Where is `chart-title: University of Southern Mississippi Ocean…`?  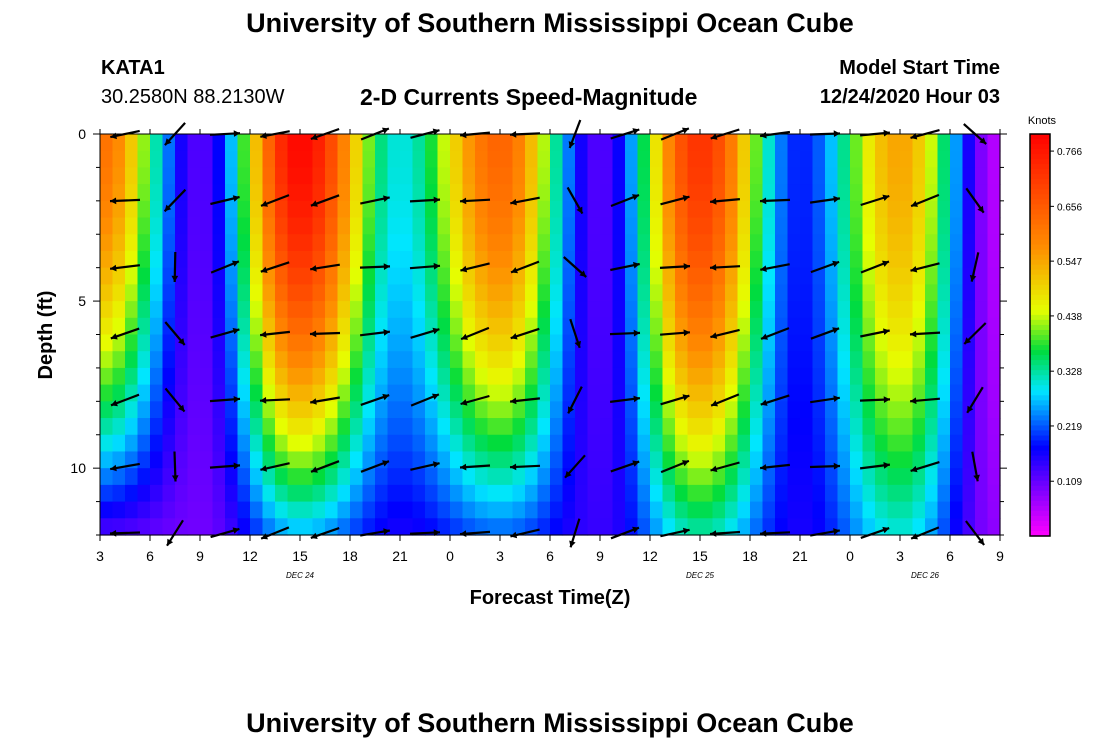 chart-title: University of Southern Mississippi Ocean… is located at coordinates (550, 23).